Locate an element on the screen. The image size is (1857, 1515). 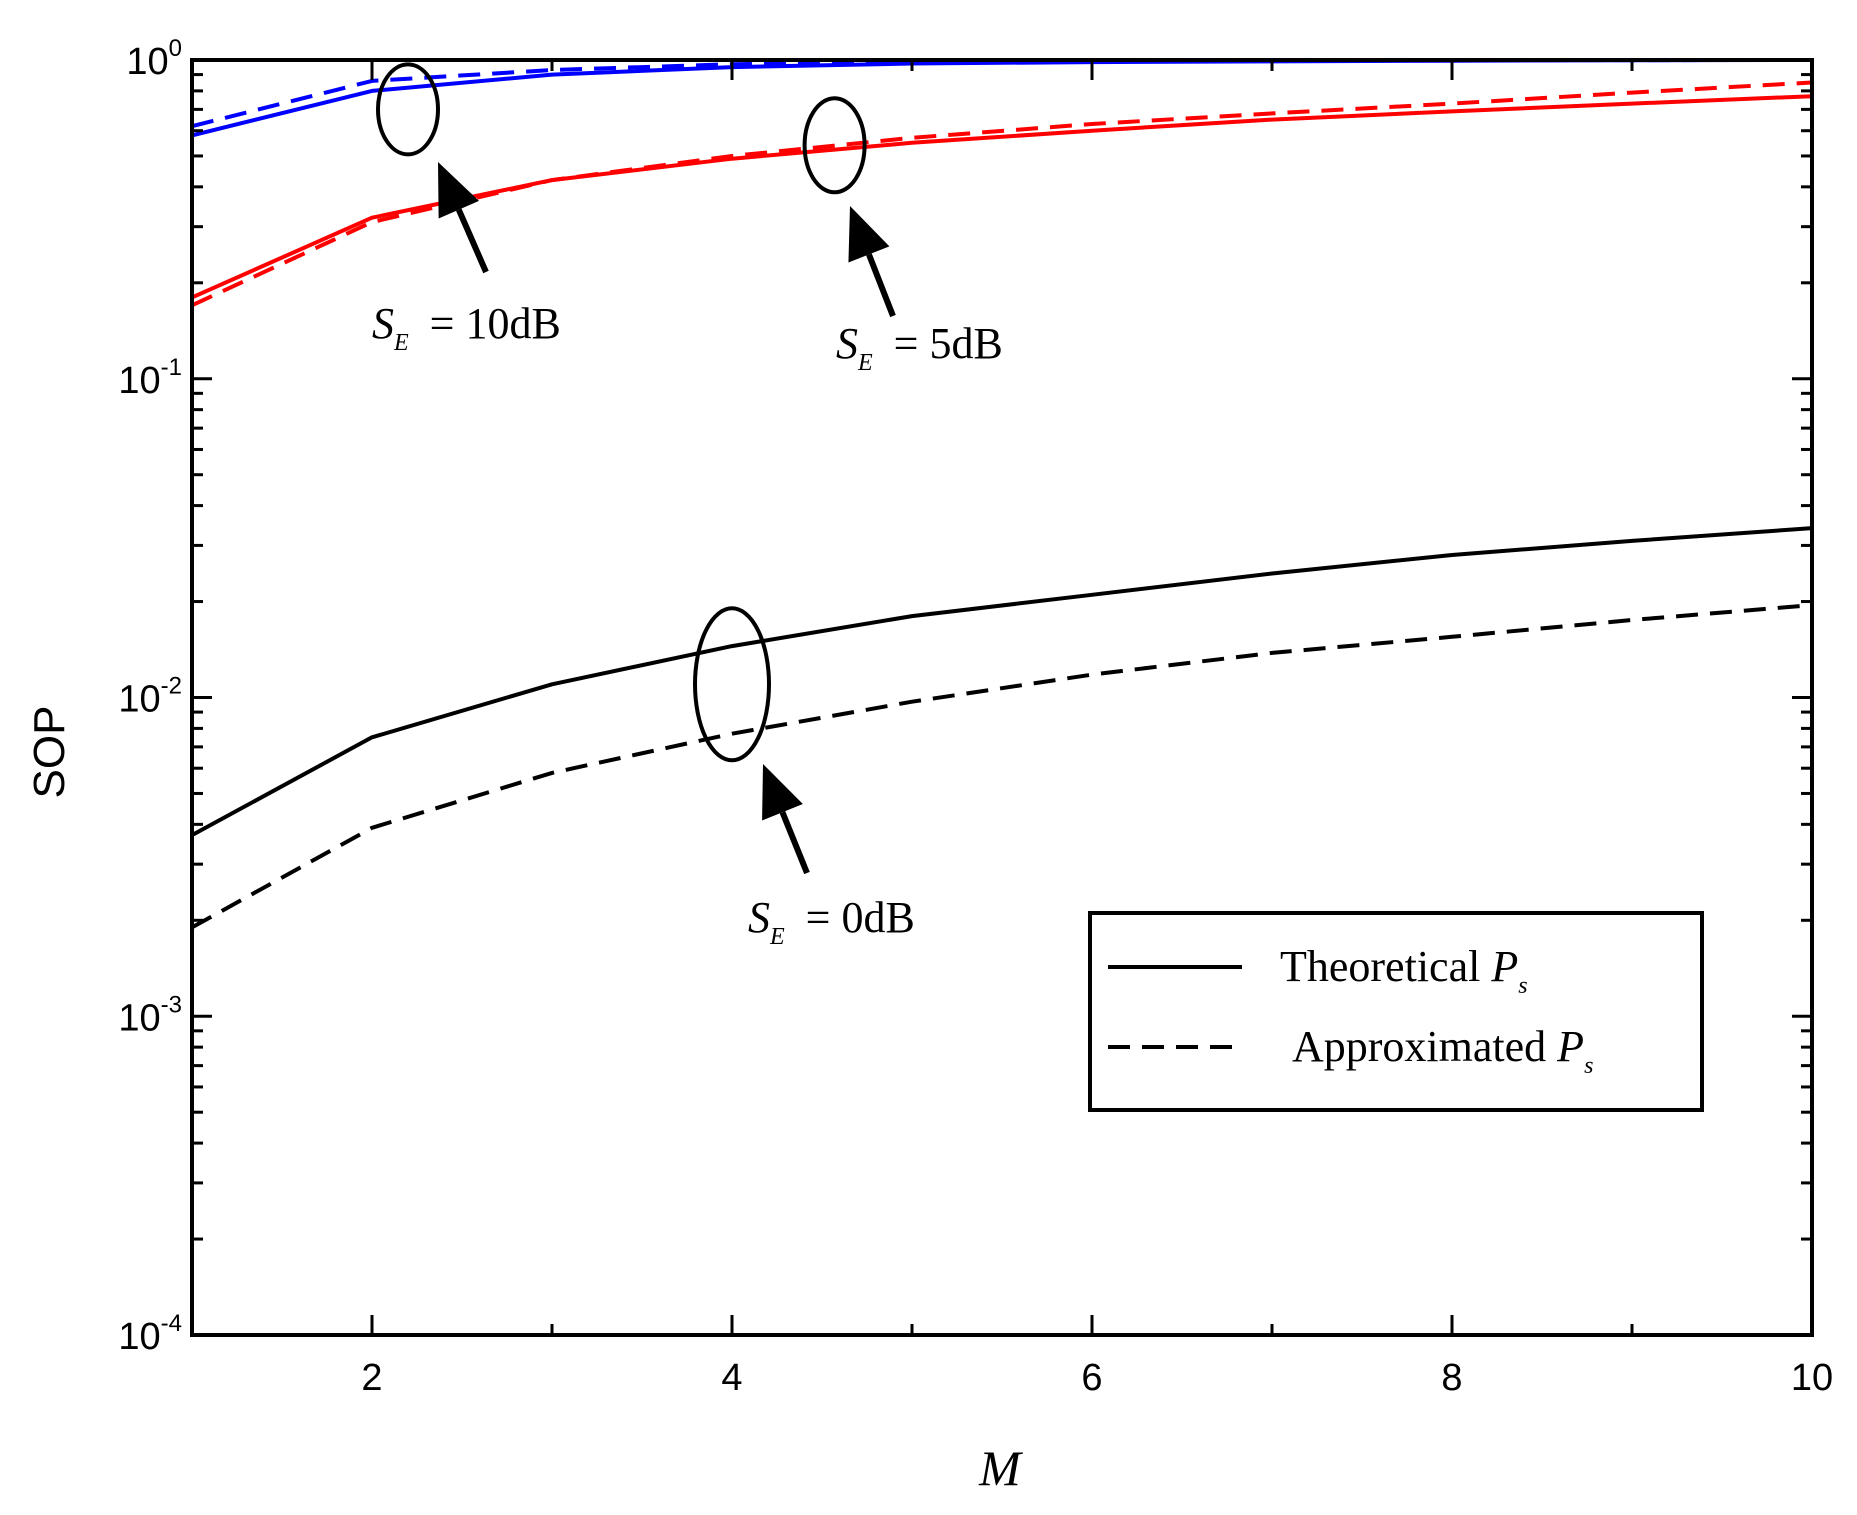
y-tick-label: 10⁰ is located at coordinates (154, 59).